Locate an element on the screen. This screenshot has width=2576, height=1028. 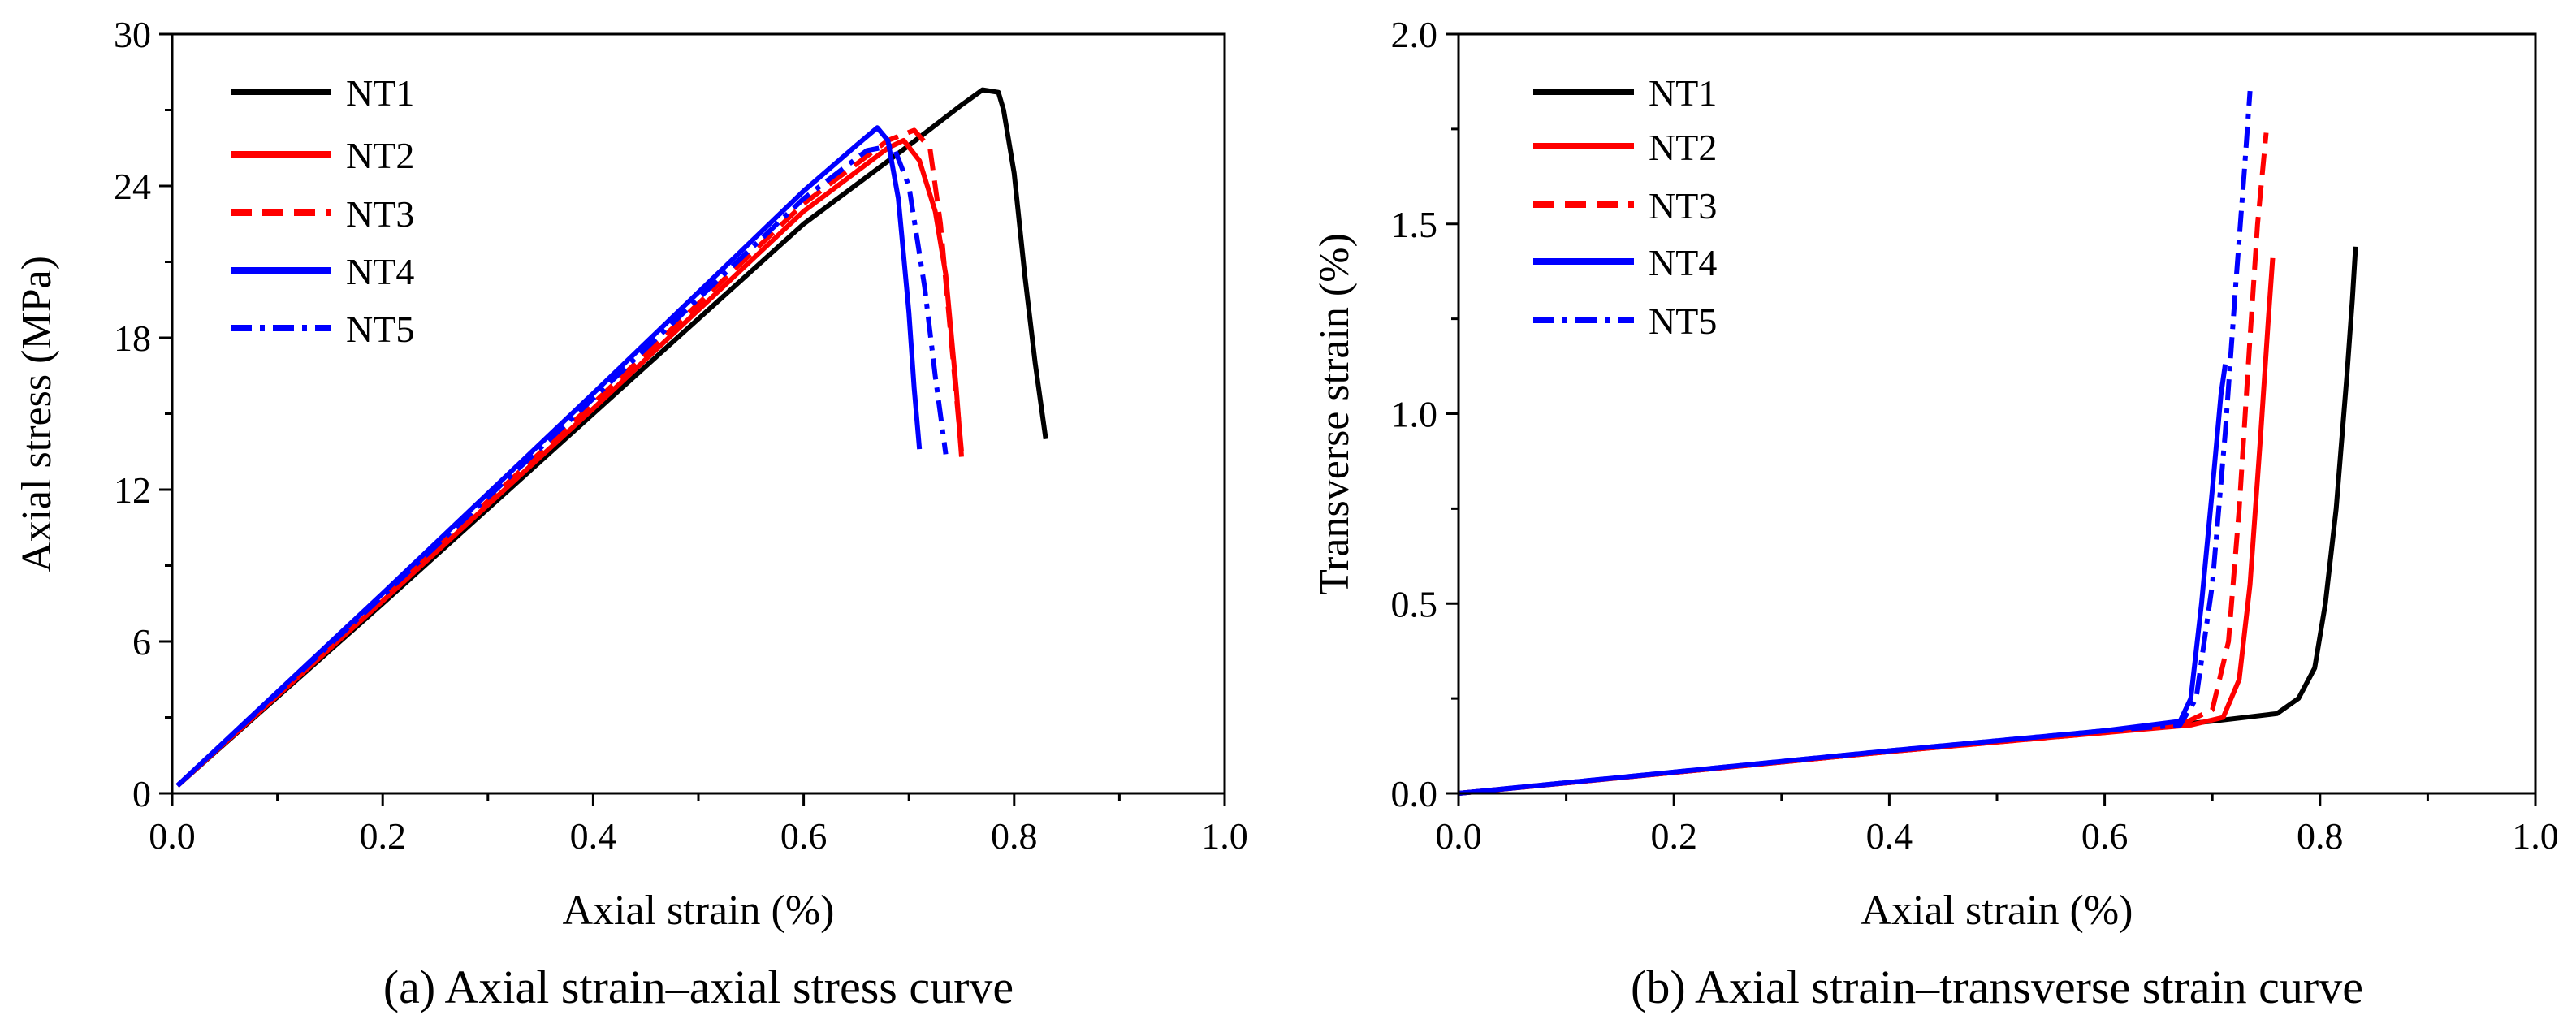
panel-a-legend: NT1 NT2 NT3 NT4 NT5 is located at coordinates (322, 211).